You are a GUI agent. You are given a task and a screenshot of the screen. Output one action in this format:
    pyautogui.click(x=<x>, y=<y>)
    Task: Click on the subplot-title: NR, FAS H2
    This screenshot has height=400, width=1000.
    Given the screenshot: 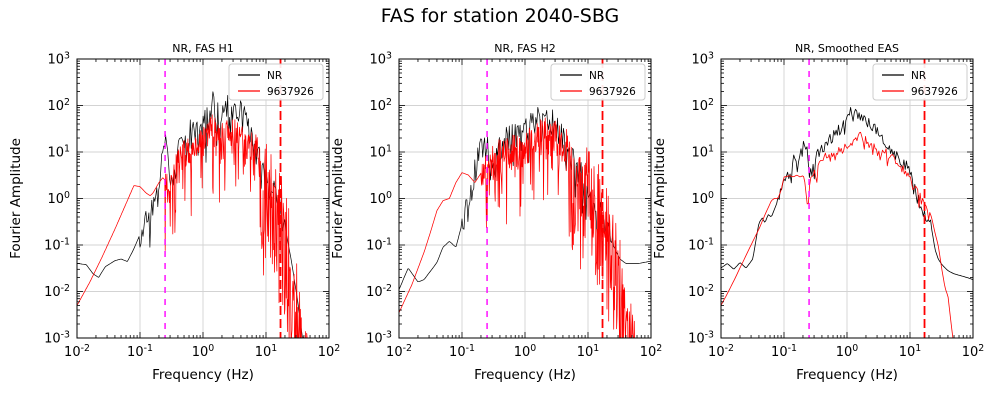 What is the action you would take?
    pyautogui.click(x=524, y=48)
    